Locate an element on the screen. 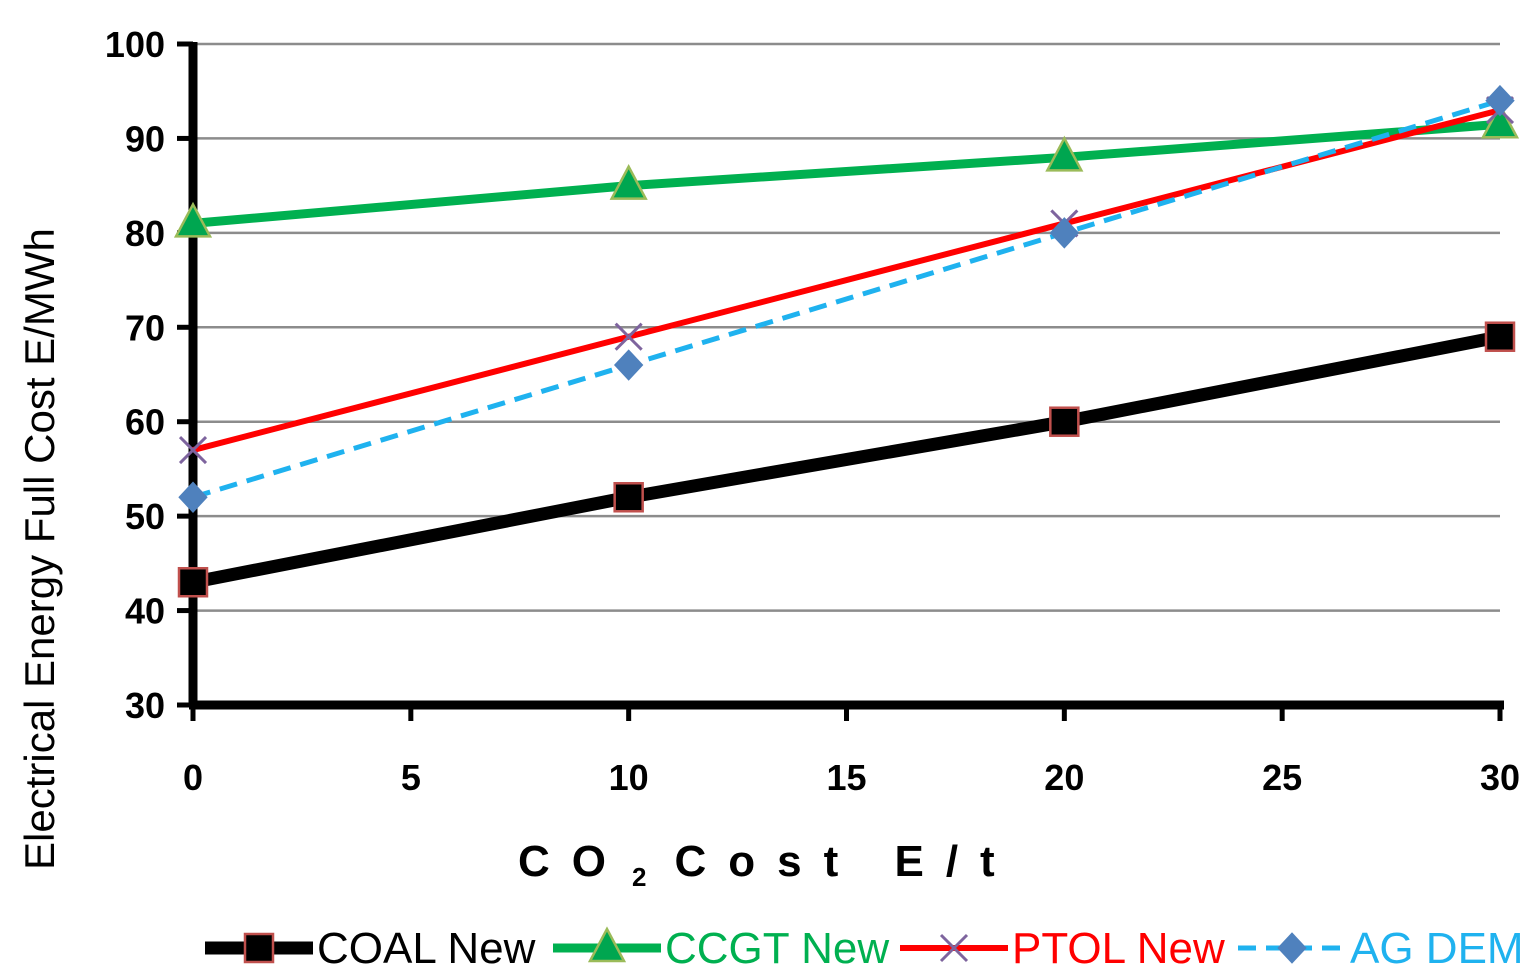 The image size is (1531, 972). x-axis-title: CO 2 Cost E/t is located at coordinates (767, 864).